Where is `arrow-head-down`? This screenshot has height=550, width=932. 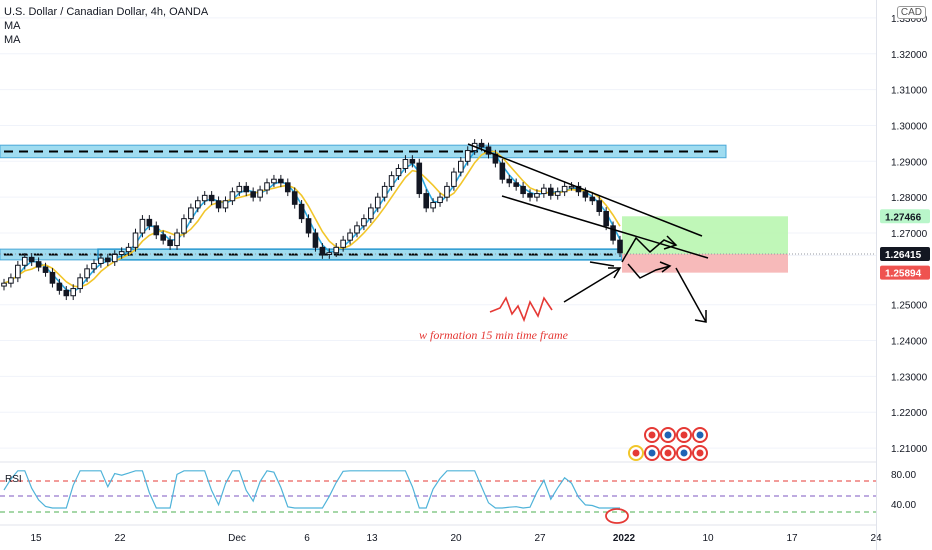 arrow-head-down is located at coordinates (700, 316).